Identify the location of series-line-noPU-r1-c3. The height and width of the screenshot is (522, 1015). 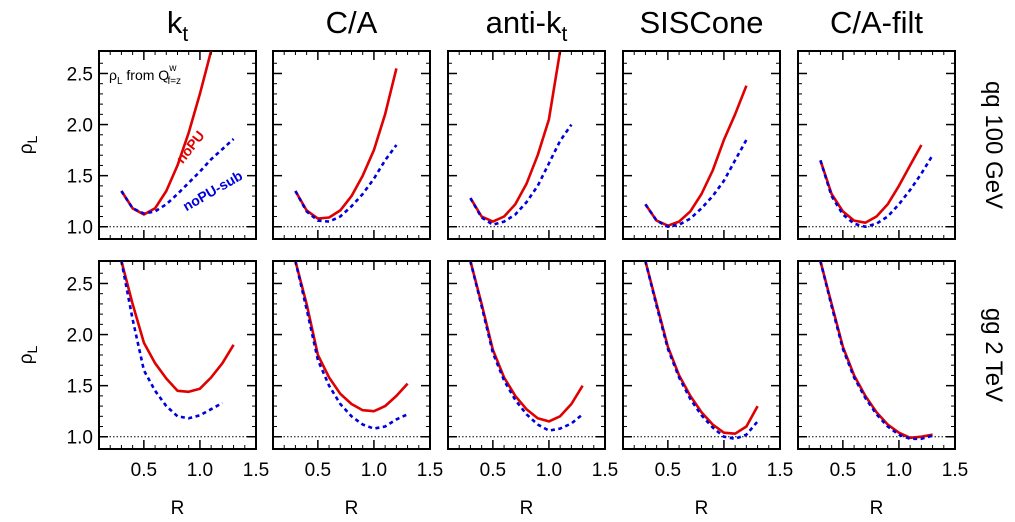
(701, 348).